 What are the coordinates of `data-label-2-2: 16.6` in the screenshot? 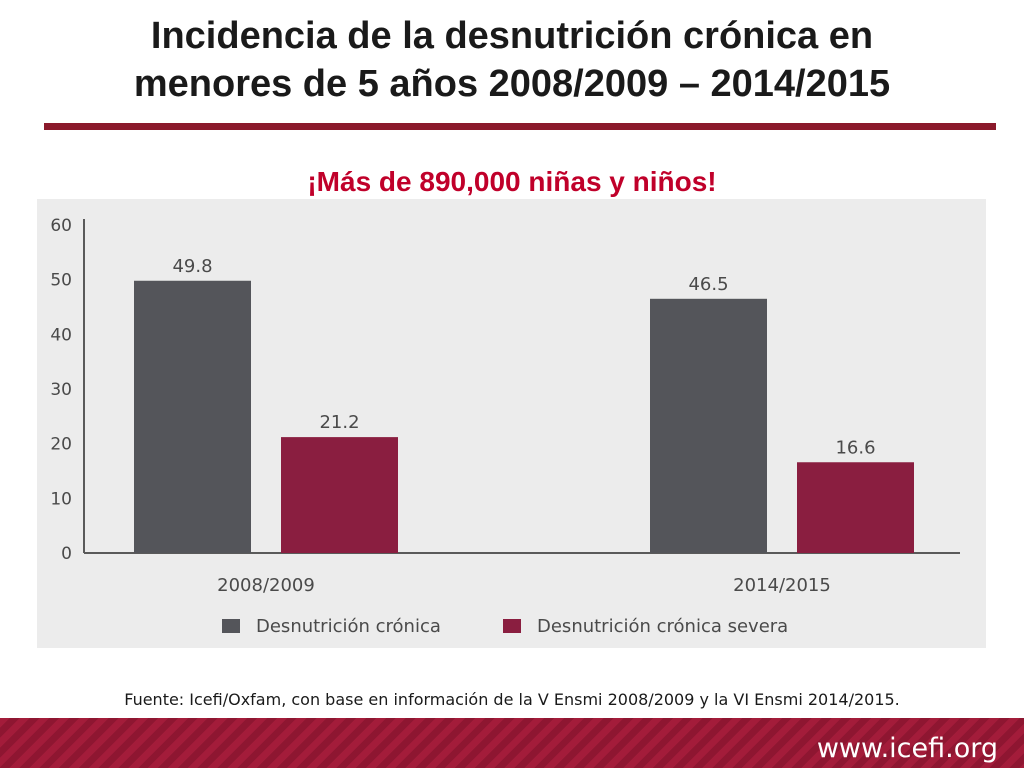 It's located at (855, 447).